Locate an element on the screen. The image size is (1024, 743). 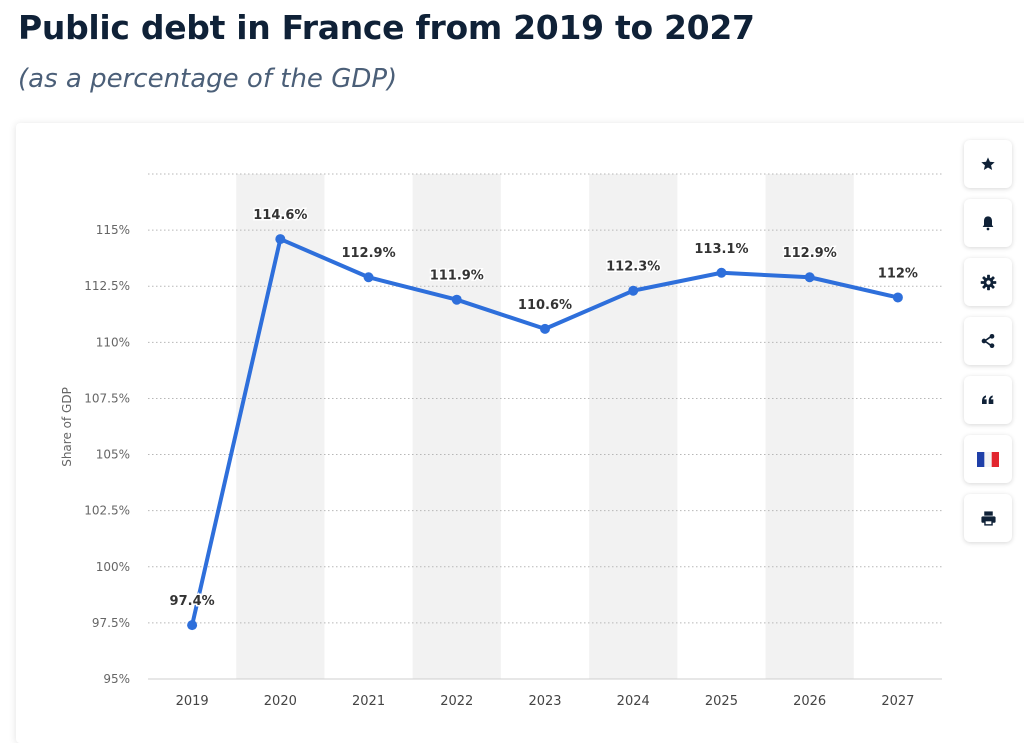
y-tick-label: 107.5% is located at coordinates (107, 398).